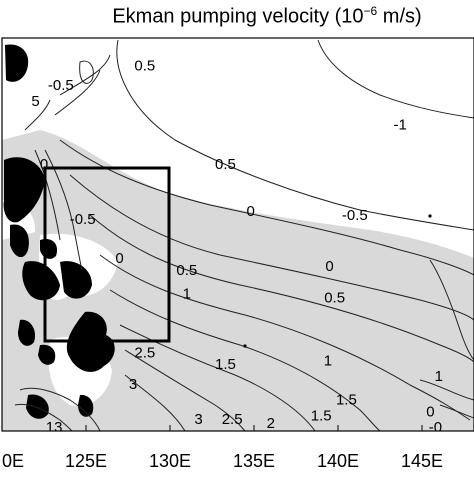 Image resolution: width=474 pixels, height=479 pixels. I want to click on contour-label: -1, so click(399, 124).